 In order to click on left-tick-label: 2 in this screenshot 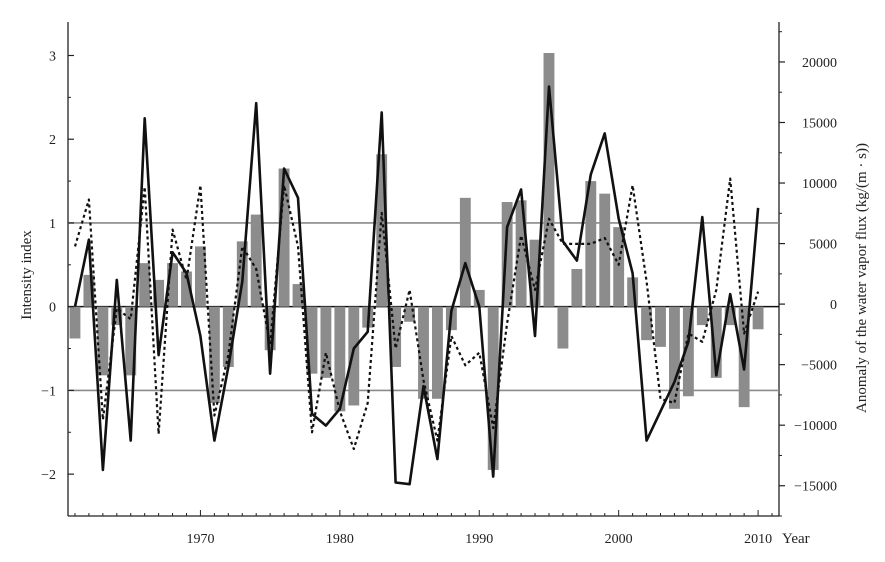, I will do `click(52, 140)`.